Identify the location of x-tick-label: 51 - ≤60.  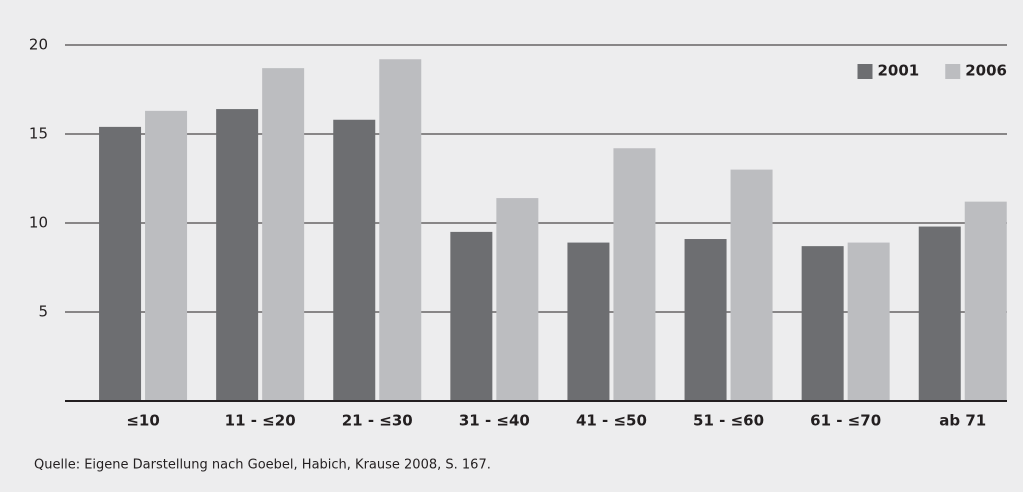
(728, 421).